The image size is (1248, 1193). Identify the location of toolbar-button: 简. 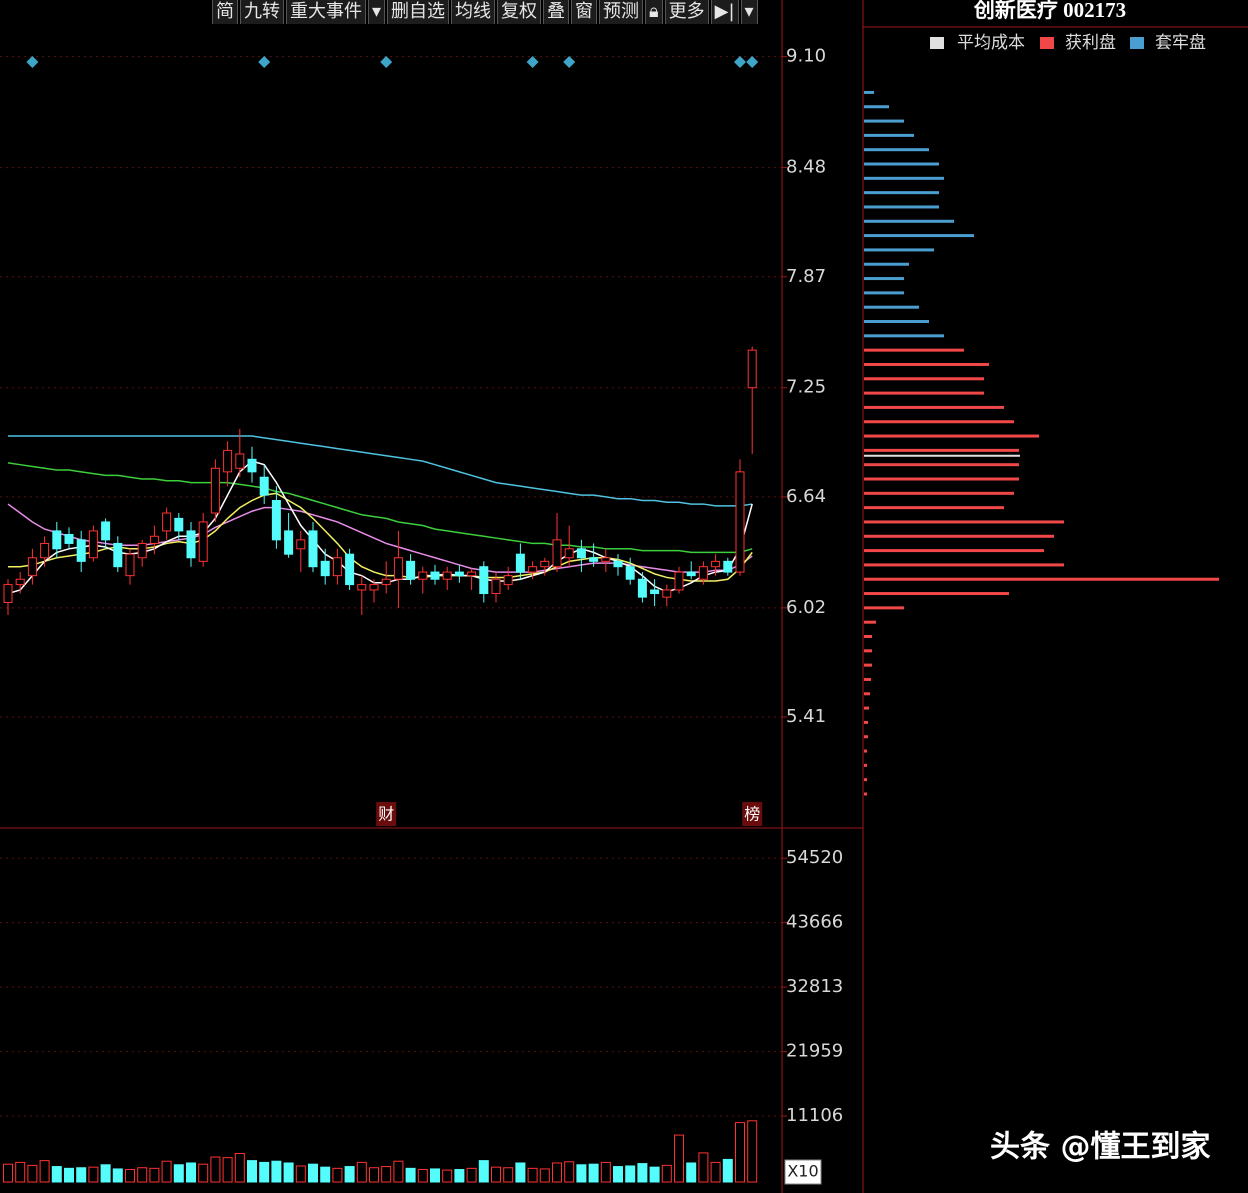
(225, 12).